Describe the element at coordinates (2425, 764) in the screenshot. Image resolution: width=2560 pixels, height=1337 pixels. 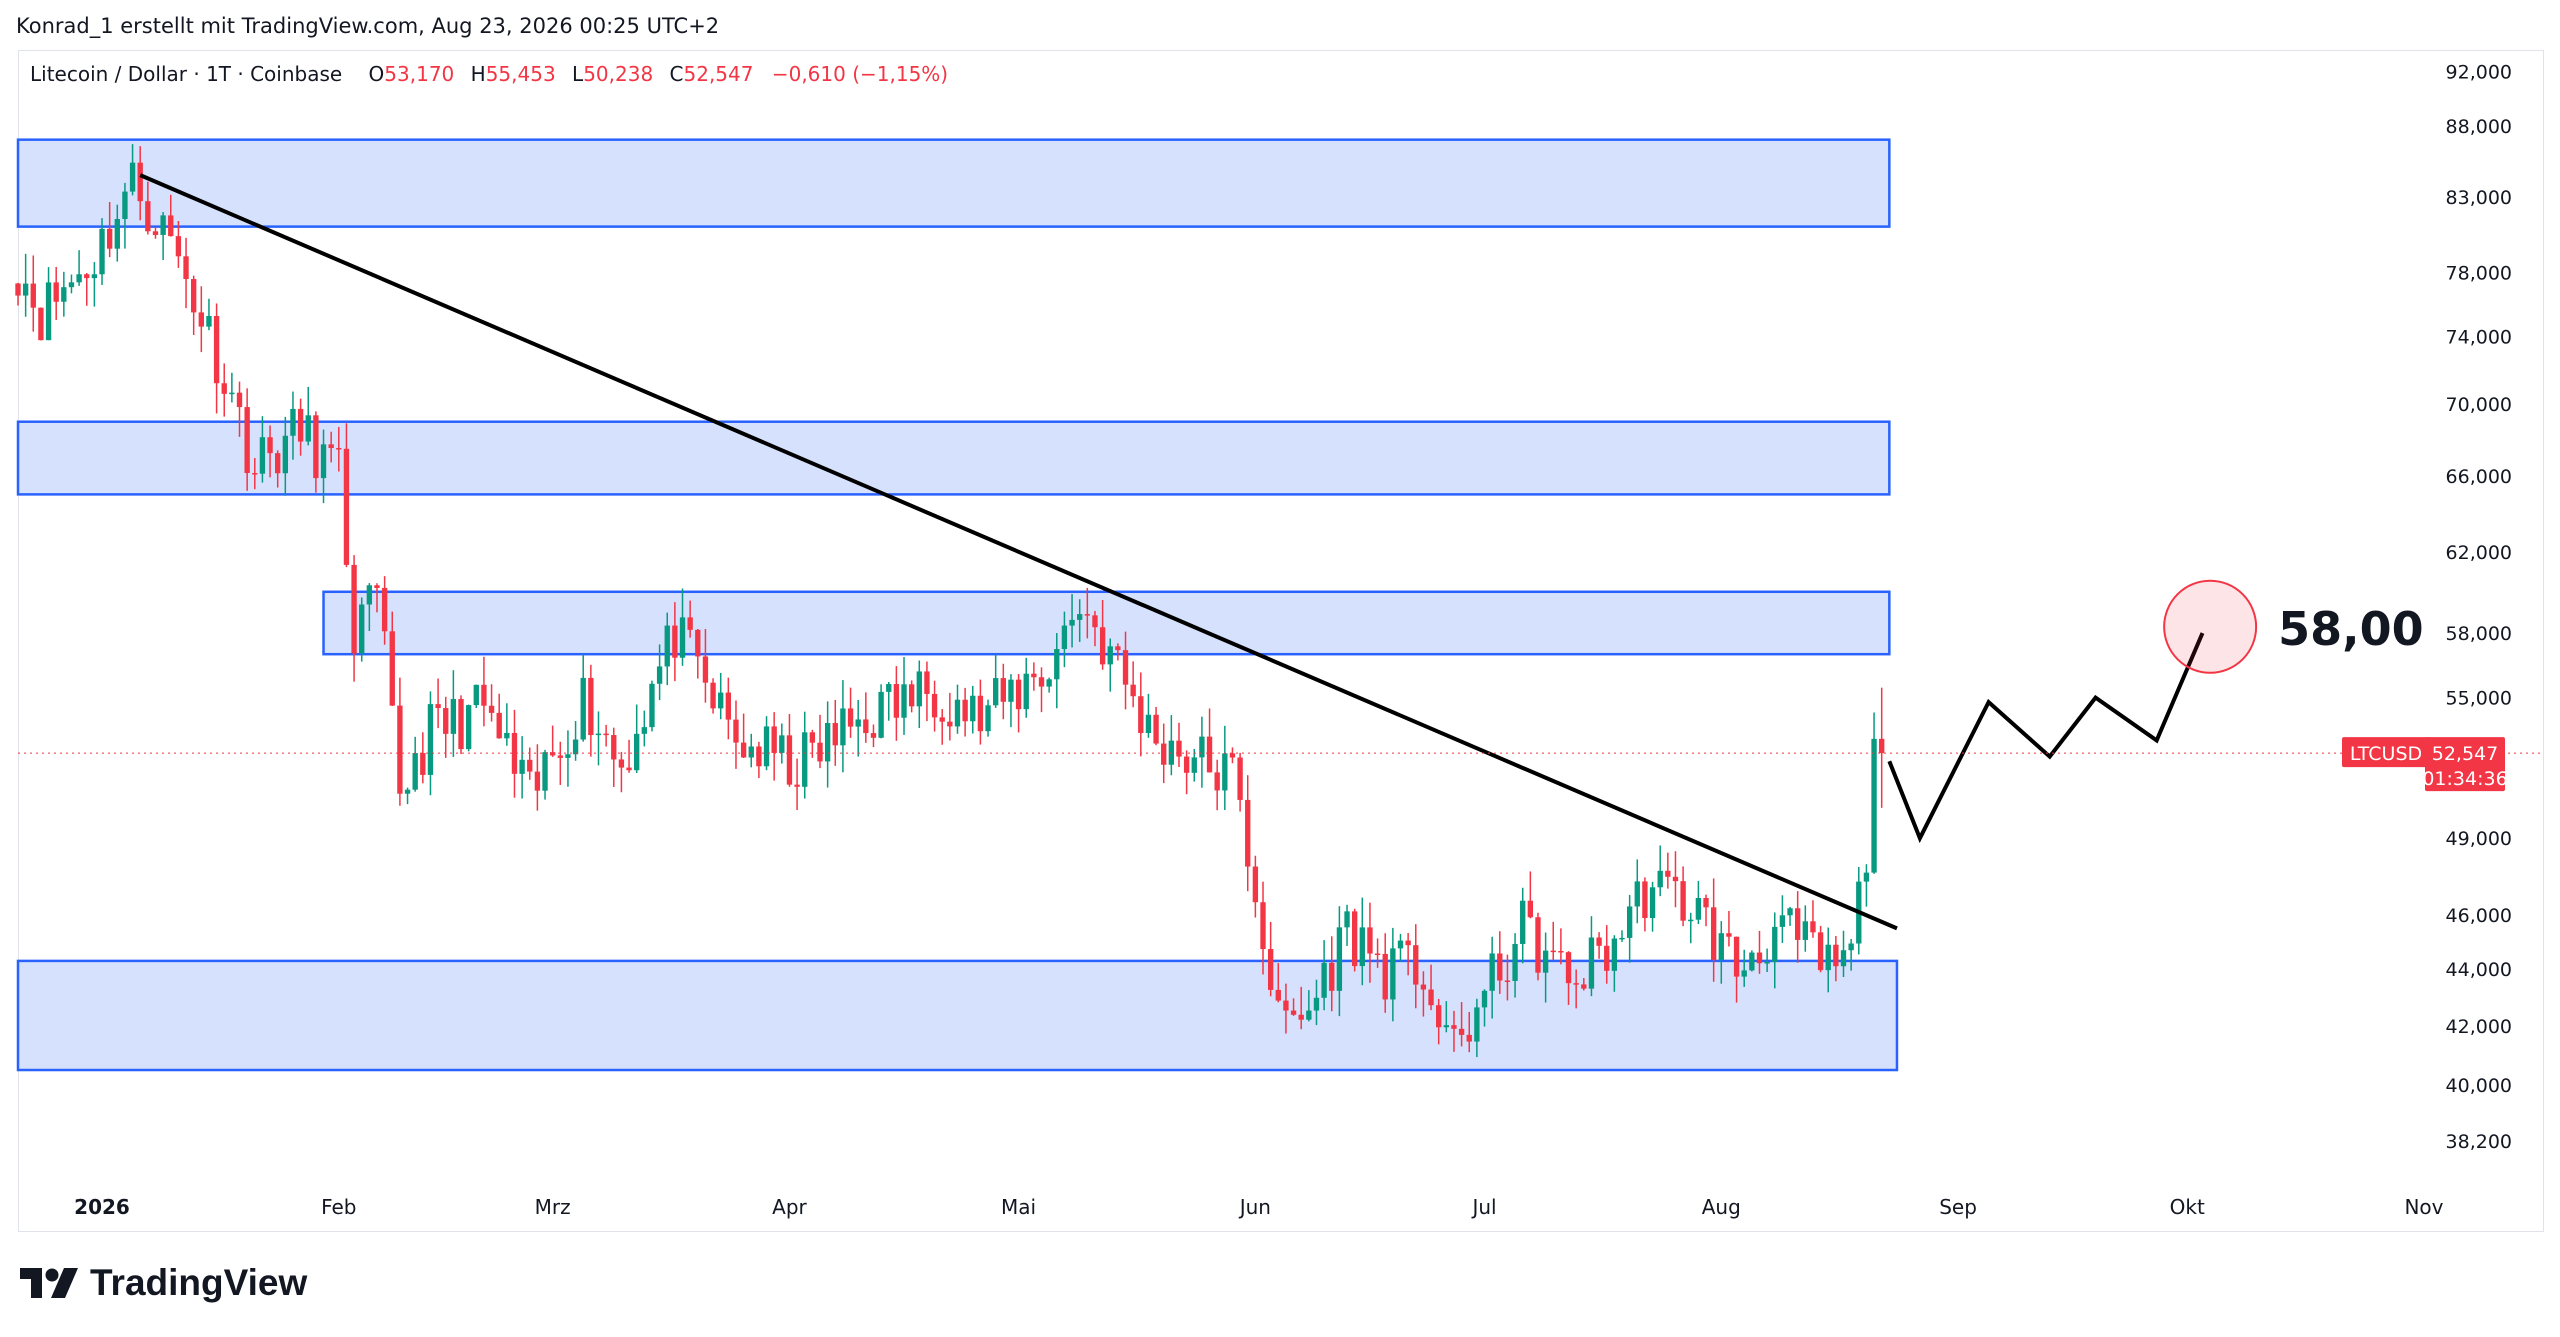
I see `price-badge: LTCUSD 52,547 01:34:36` at that location.